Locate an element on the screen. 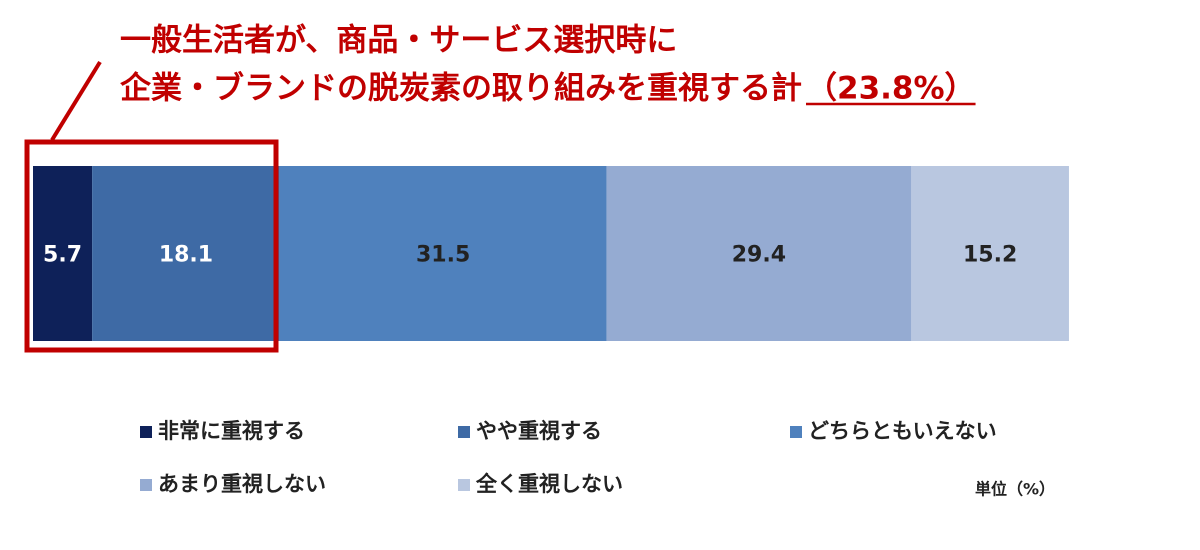 This screenshot has width=1200, height=550. legend-label: 全く重視しない is located at coordinates (549, 484).